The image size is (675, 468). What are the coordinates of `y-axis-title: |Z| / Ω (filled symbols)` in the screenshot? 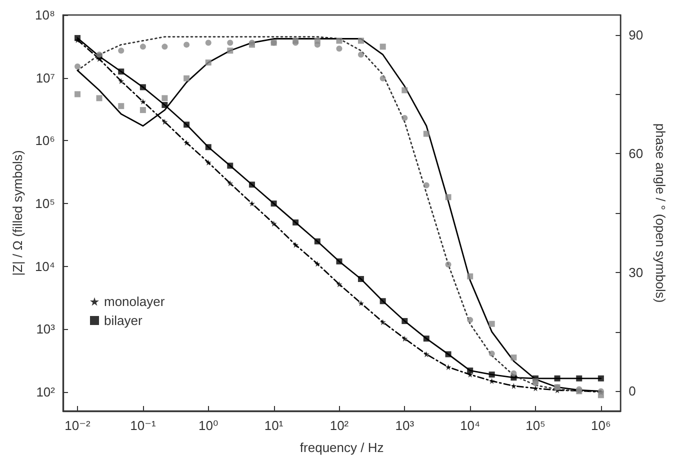 It's located at (18, 213).